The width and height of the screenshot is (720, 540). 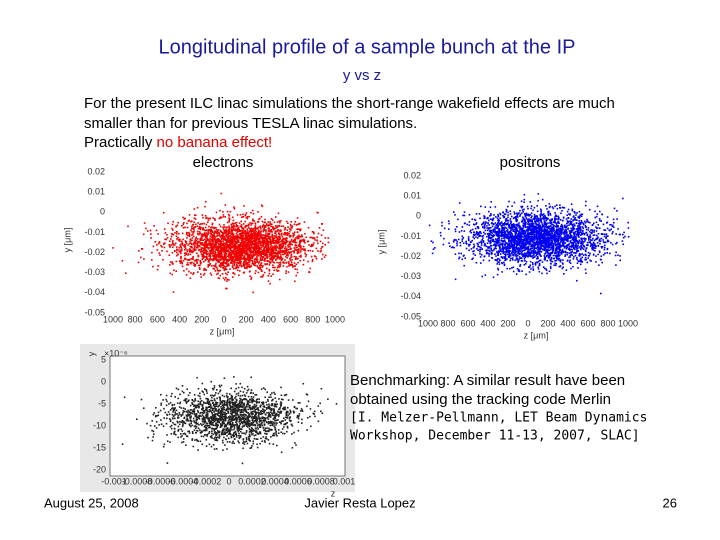 I want to click on x-tick-label: 600, so click(x=157, y=319).